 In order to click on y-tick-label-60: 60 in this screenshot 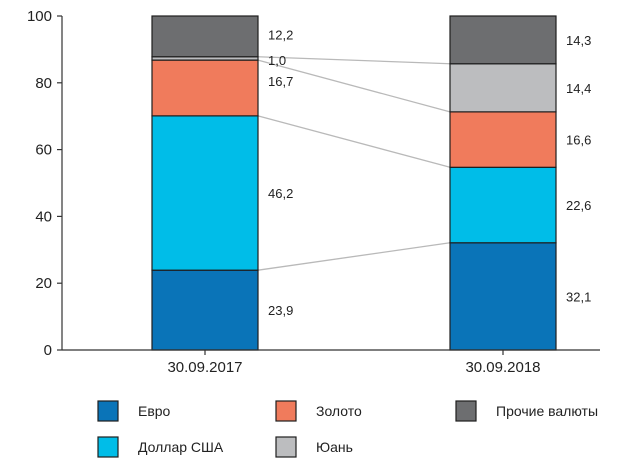, I will do `click(43, 150)`.